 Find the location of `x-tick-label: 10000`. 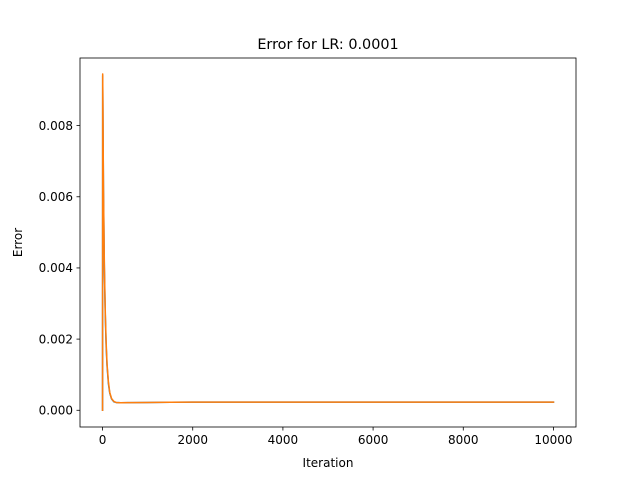

x-tick-label: 10000 is located at coordinates (553, 440).